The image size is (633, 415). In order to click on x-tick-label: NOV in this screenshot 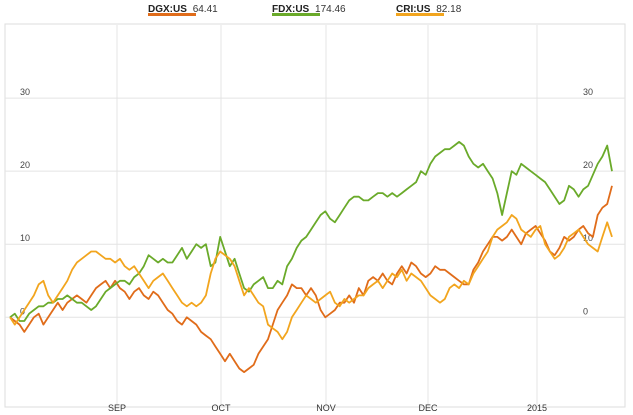, I will do `click(326, 408)`.